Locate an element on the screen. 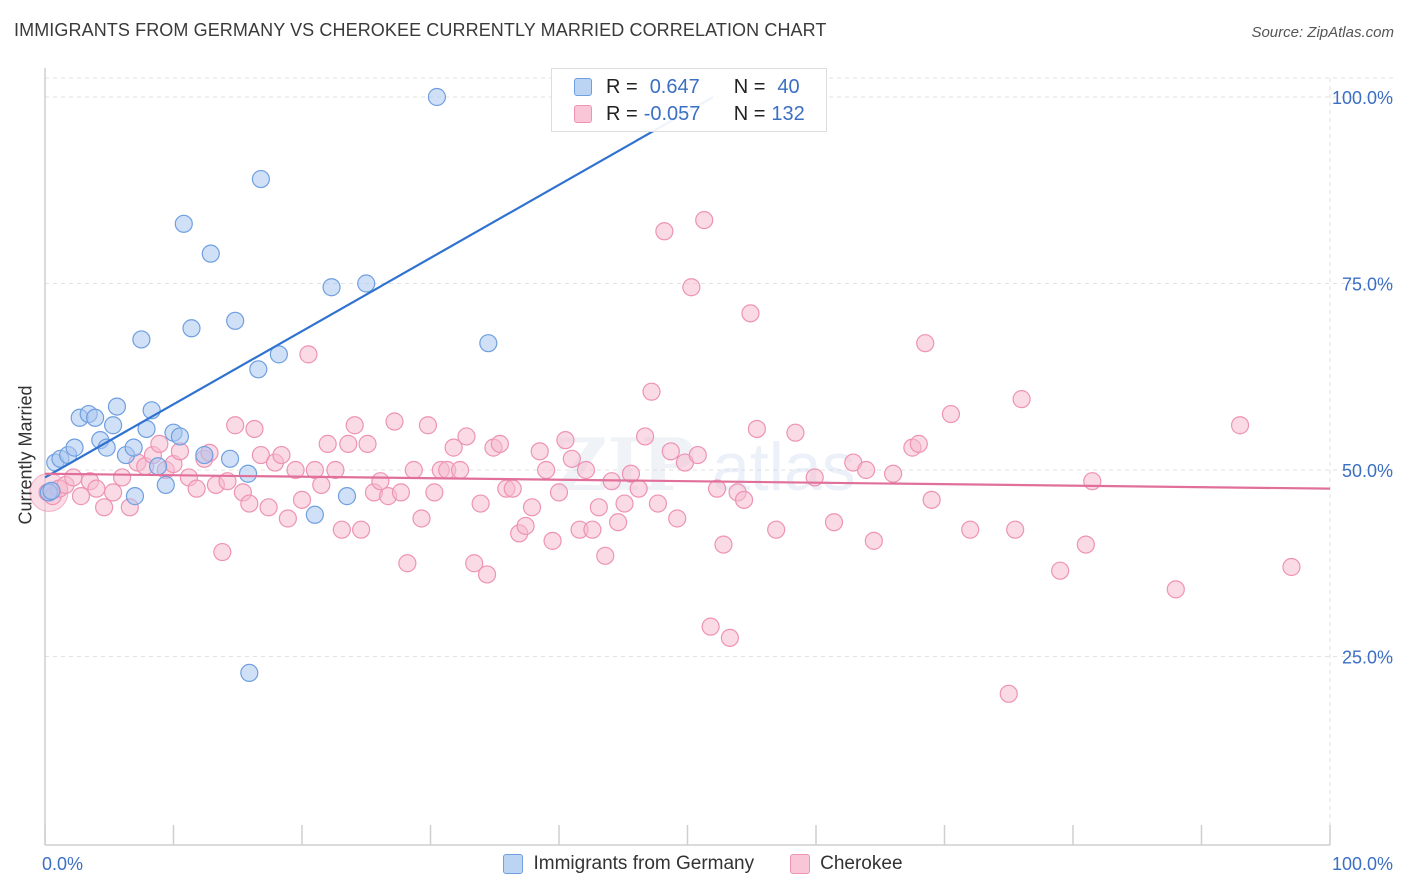 This screenshot has height=892, width=1406. correlation-stats-box: R = 0.647 N = 40 R = -0.057 N = 132 is located at coordinates (689, 100).